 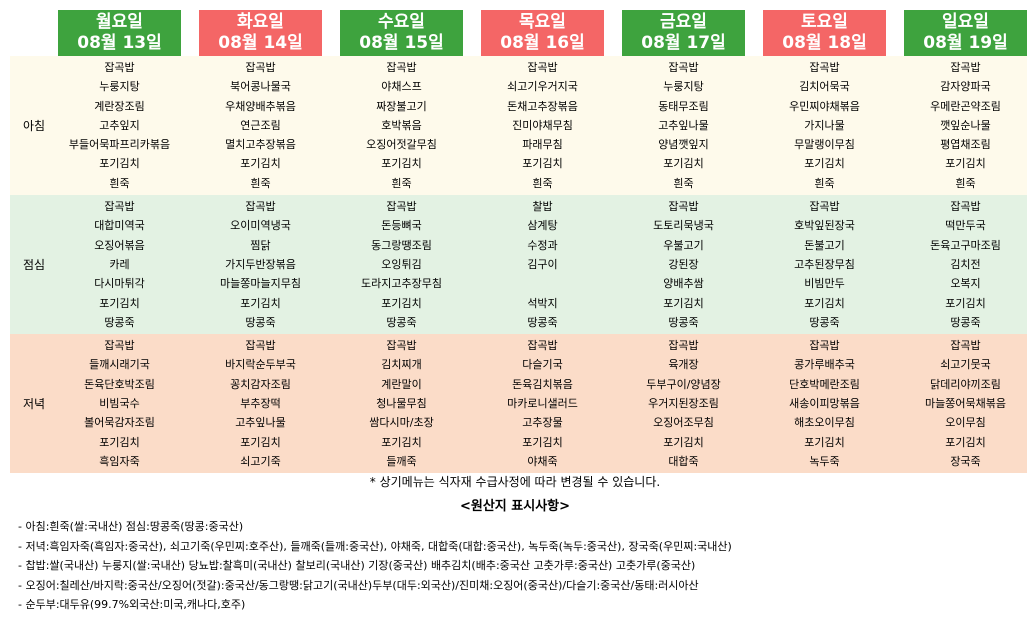 I want to click on menu-item: 돈불고기, so click(x=824, y=245).